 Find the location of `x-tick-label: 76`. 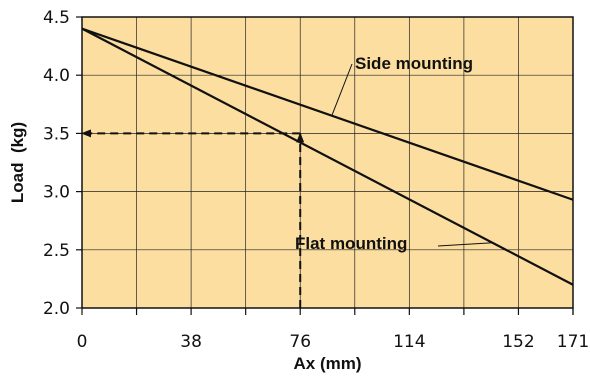

x-tick-label: 76 is located at coordinates (300, 342).